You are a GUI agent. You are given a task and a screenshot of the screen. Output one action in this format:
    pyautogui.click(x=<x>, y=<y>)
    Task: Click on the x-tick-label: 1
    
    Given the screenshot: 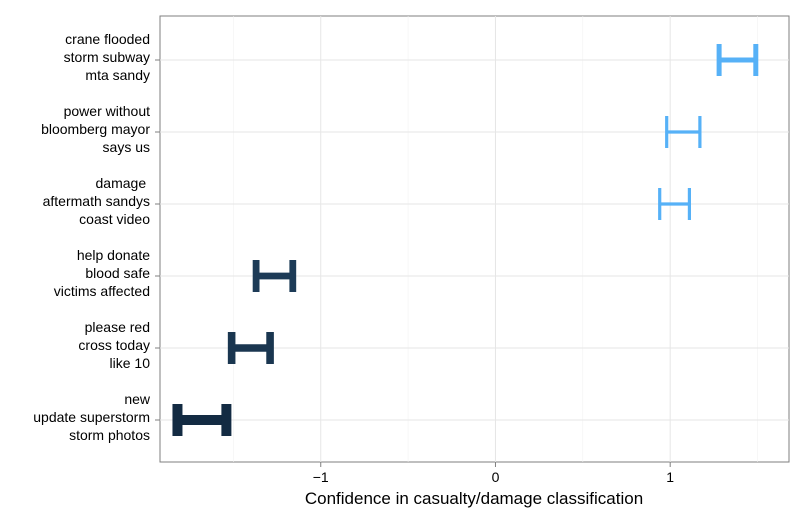 What is the action you would take?
    pyautogui.click(x=670, y=477)
    